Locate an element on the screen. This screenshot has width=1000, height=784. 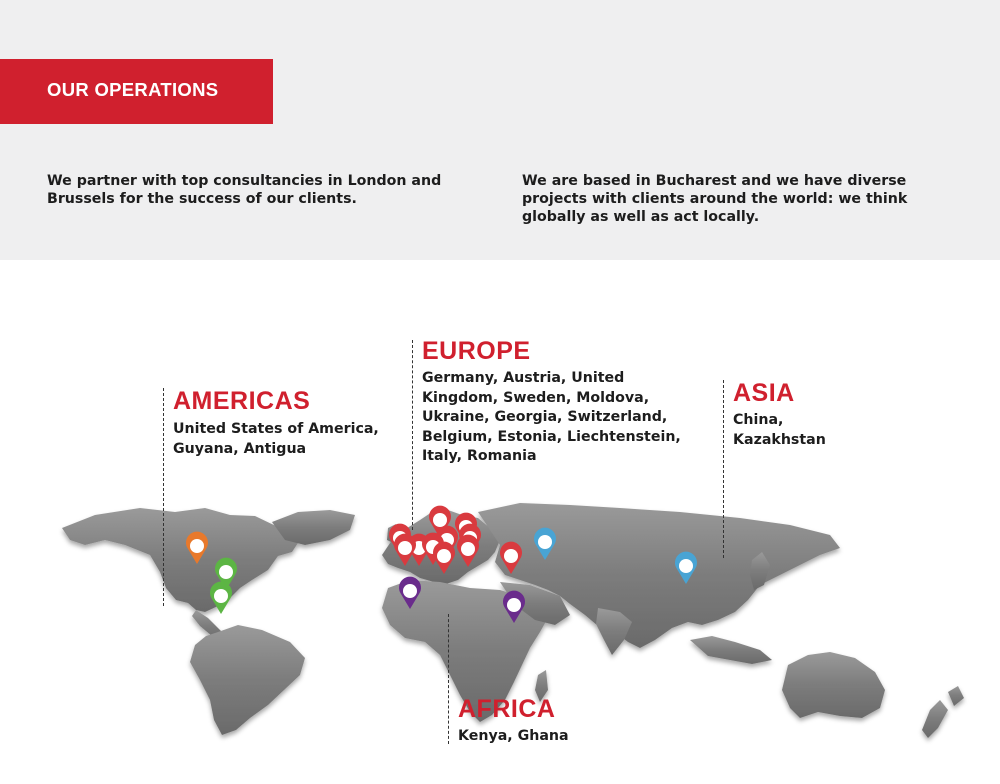
section-title: OUR OPERATIONS is located at coordinates (133, 89).